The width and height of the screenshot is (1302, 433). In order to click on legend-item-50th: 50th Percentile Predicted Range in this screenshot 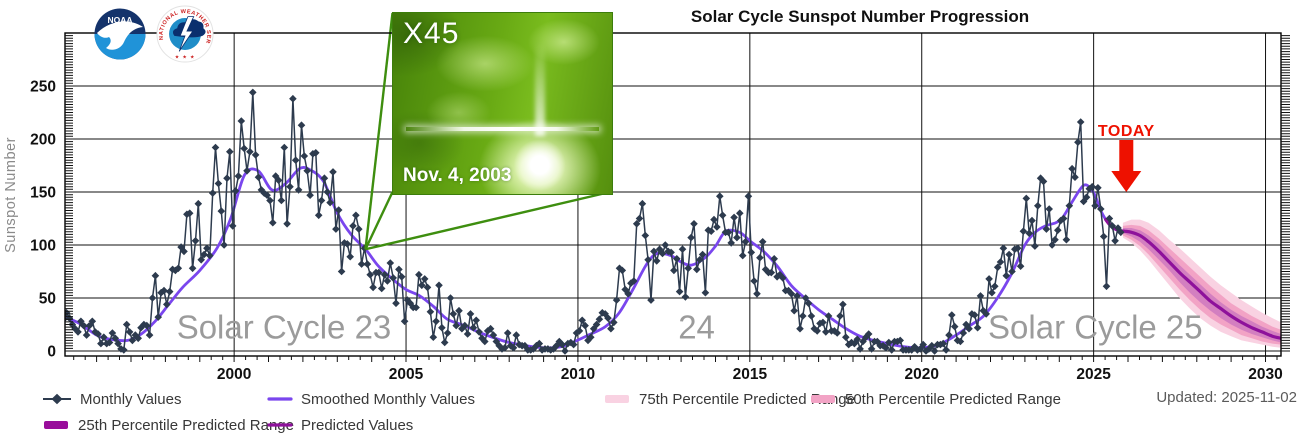, I will do `click(935, 399)`.